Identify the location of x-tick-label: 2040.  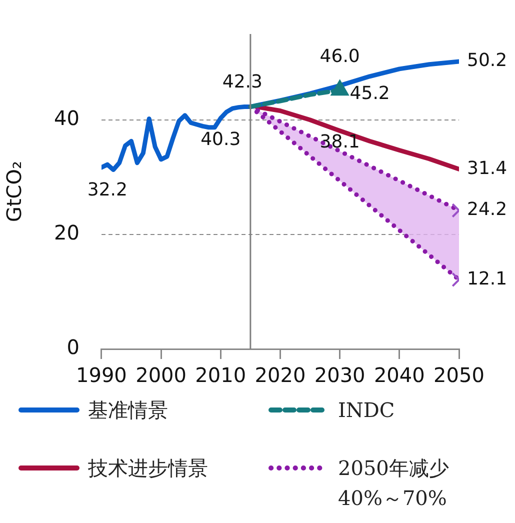
(399, 375).